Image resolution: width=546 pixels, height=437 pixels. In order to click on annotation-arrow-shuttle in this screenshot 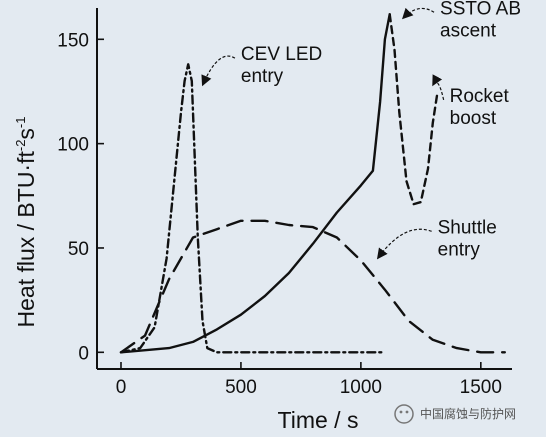, I will do `click(404, 244)`.